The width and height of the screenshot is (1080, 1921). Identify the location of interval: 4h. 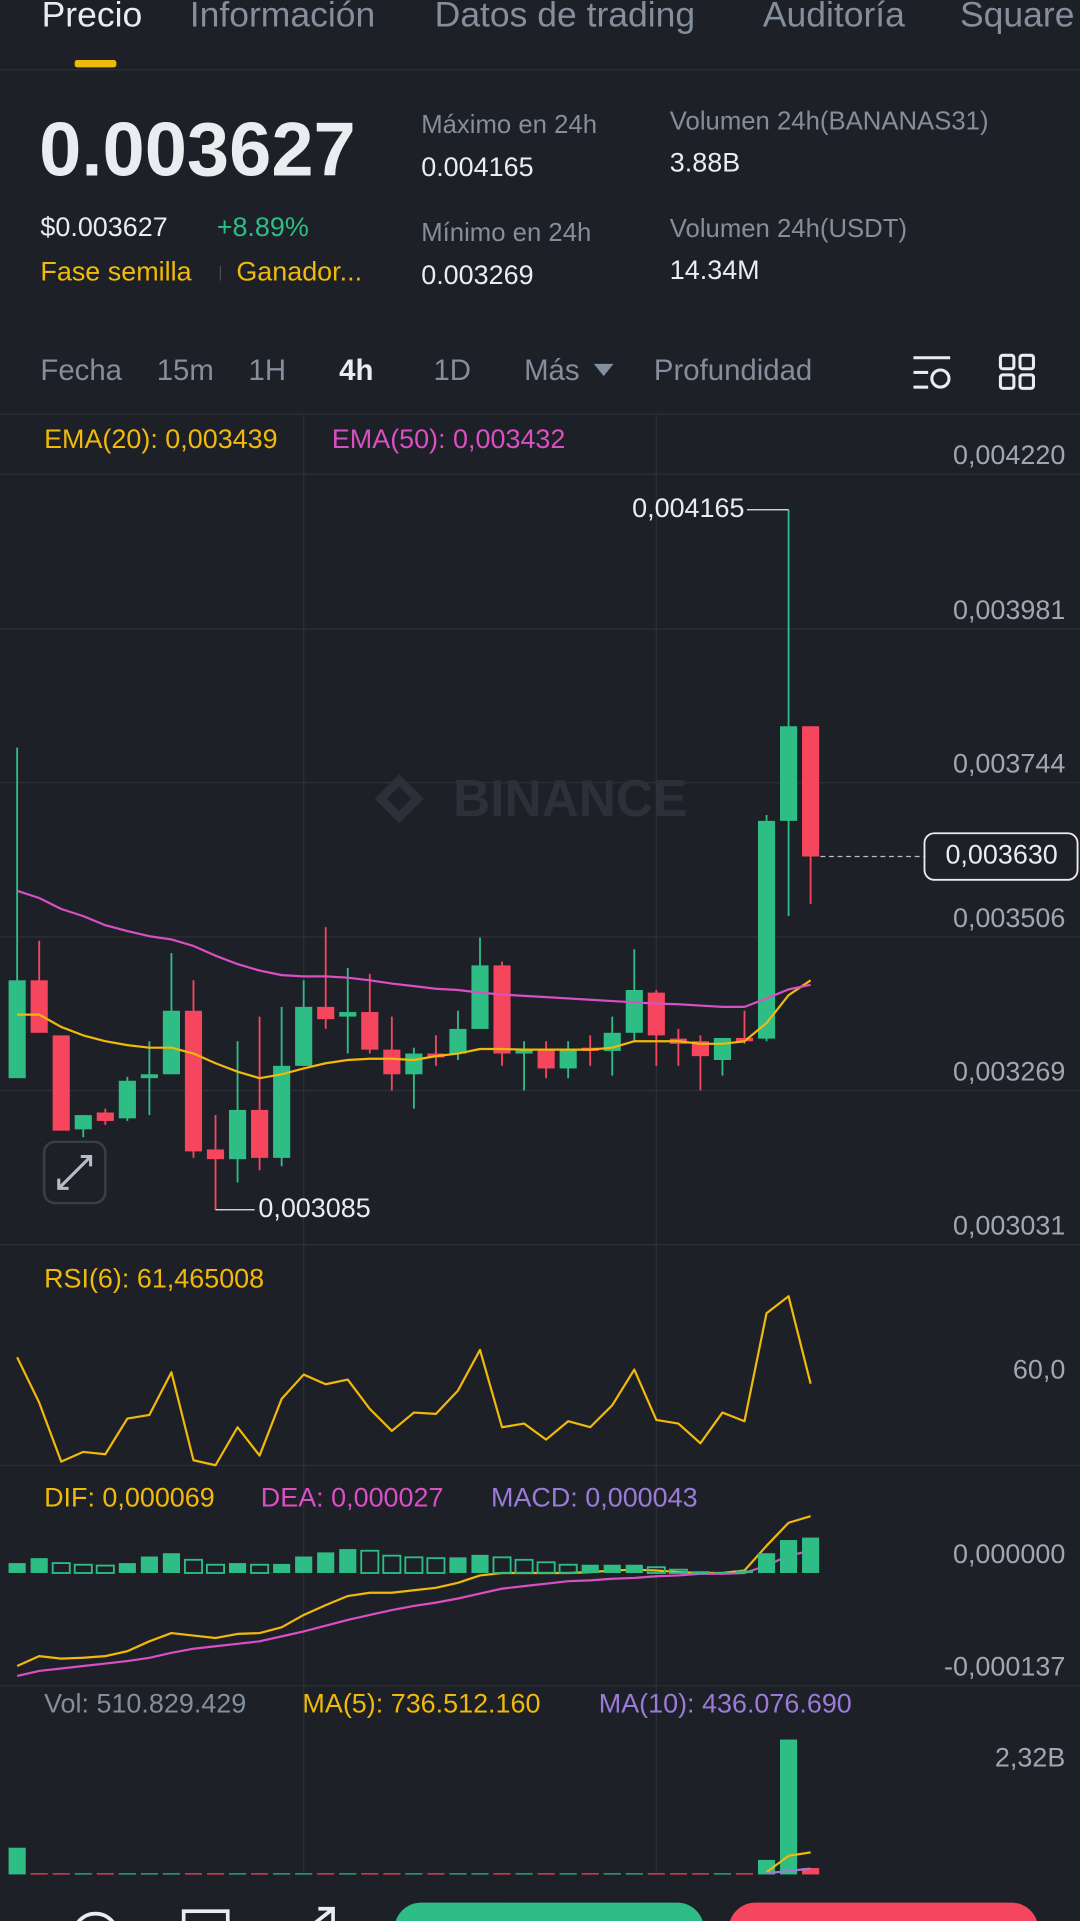
(356, 370).